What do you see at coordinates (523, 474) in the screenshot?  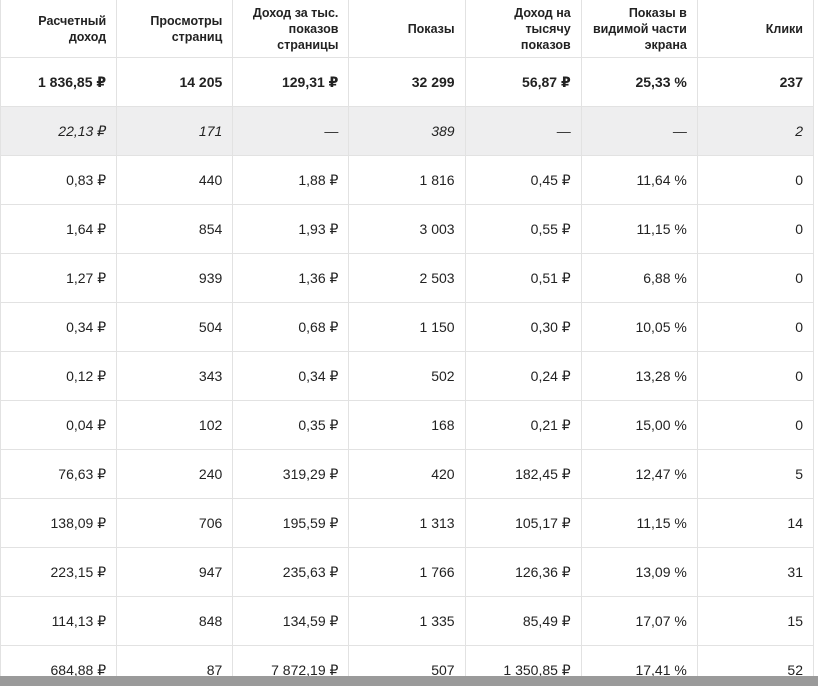 I see `table-cell: 182,45 ₽` at bounding box center [523, 474].